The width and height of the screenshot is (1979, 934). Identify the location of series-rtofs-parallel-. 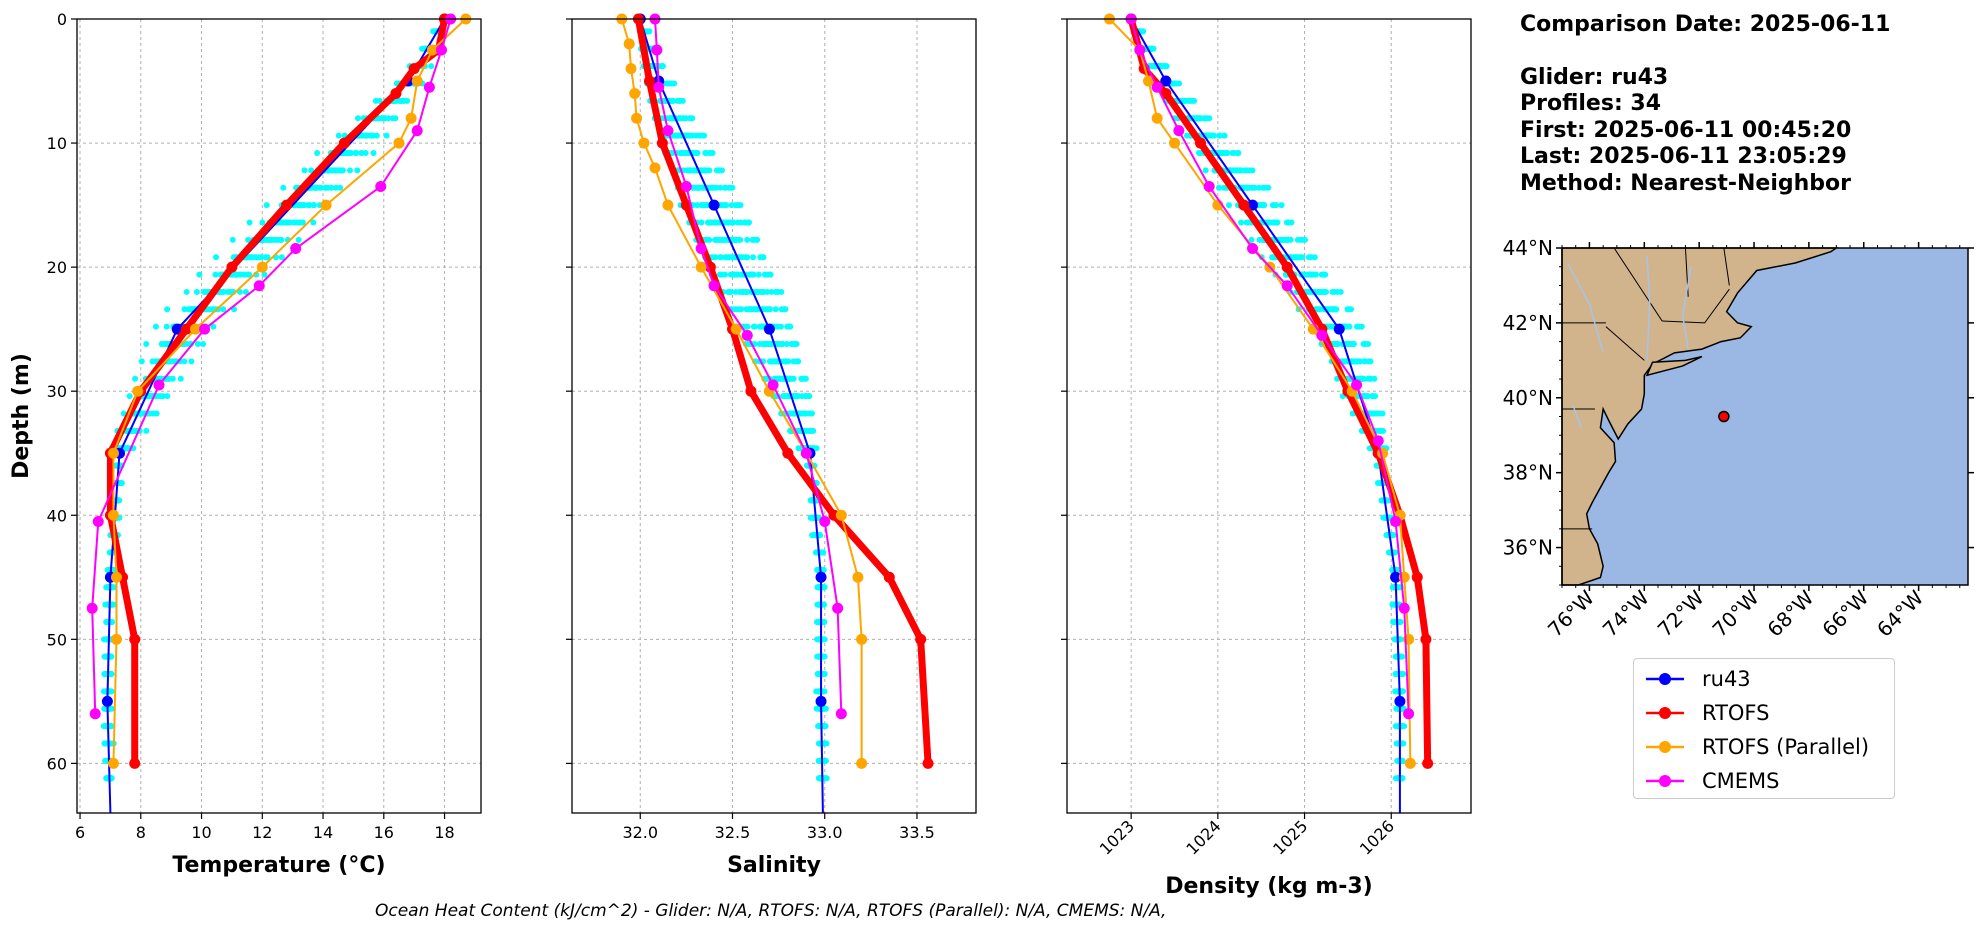
(289, 391).